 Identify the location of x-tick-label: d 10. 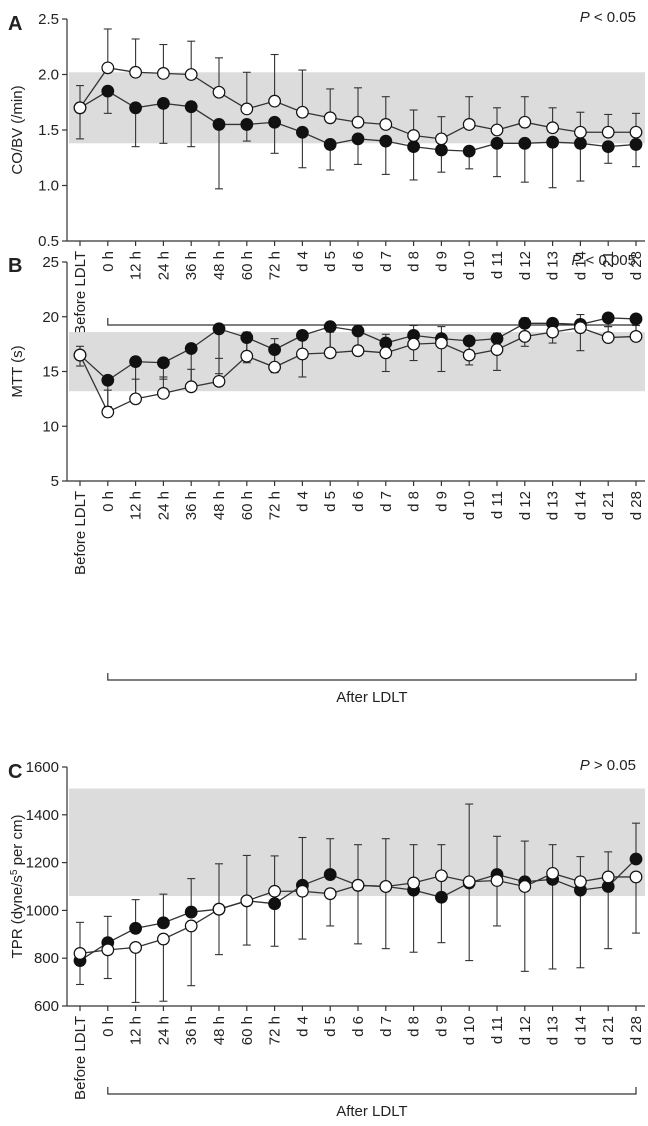
(469, 505).